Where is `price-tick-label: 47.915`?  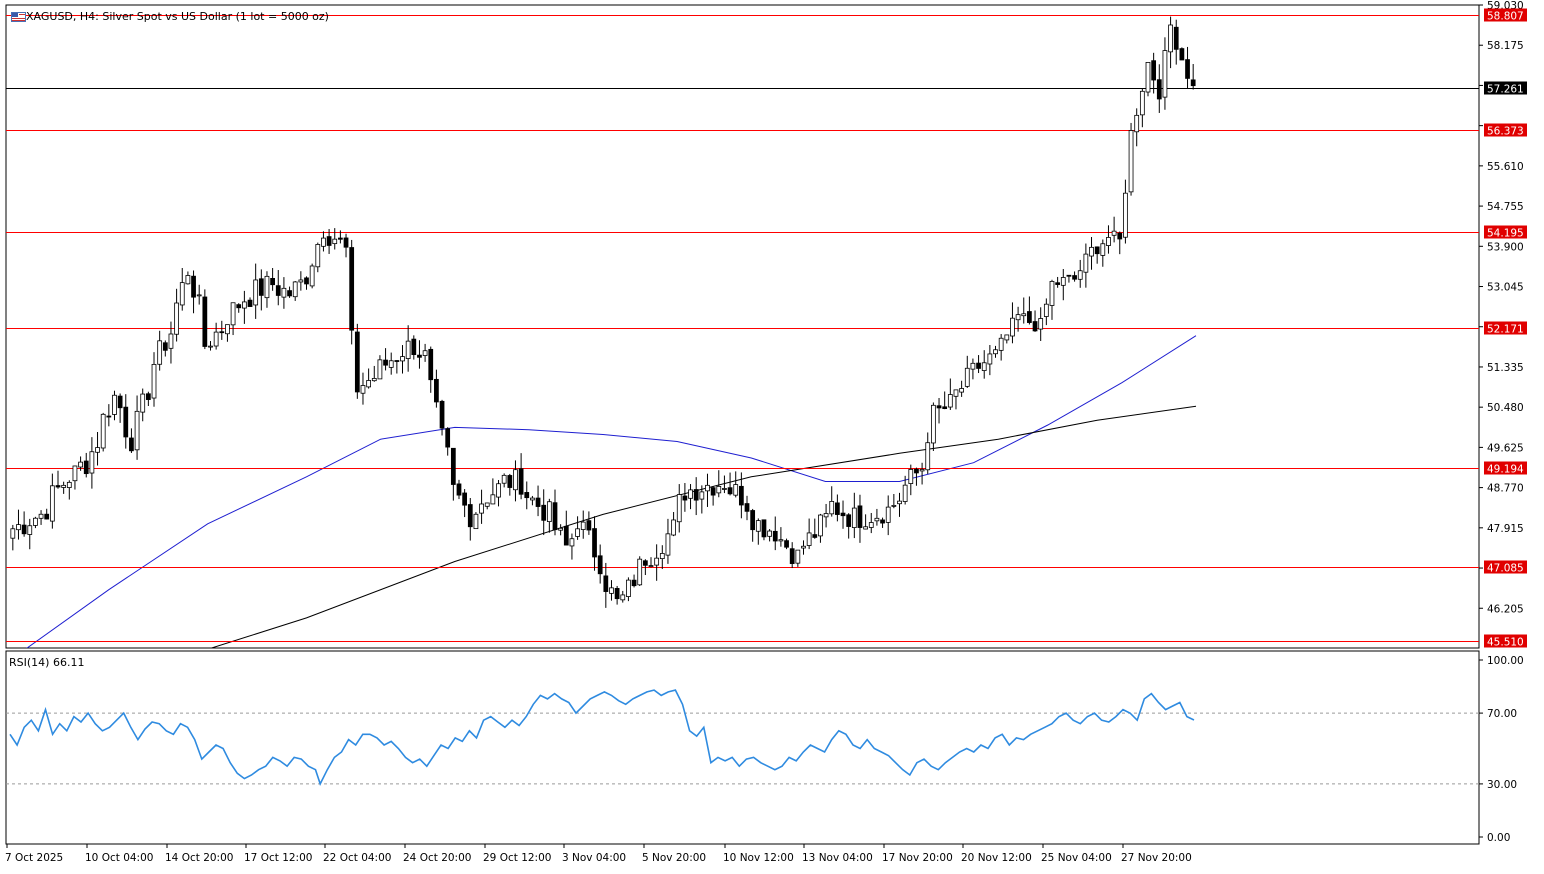 price-tick-label: 47.915 is located at coordinates (1505, 529).